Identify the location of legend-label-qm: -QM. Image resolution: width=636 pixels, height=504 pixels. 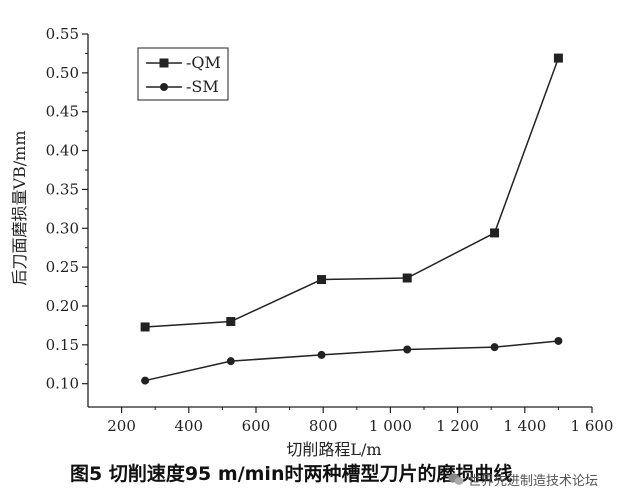
(203, 62).